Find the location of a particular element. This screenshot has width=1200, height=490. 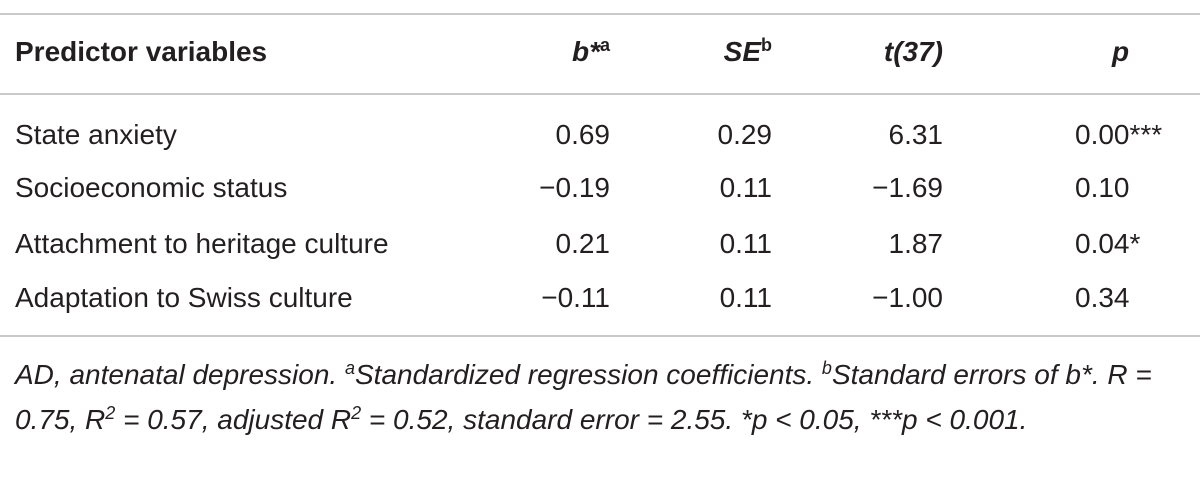

row-b: −0.19 is located at coordinates (574, 187).